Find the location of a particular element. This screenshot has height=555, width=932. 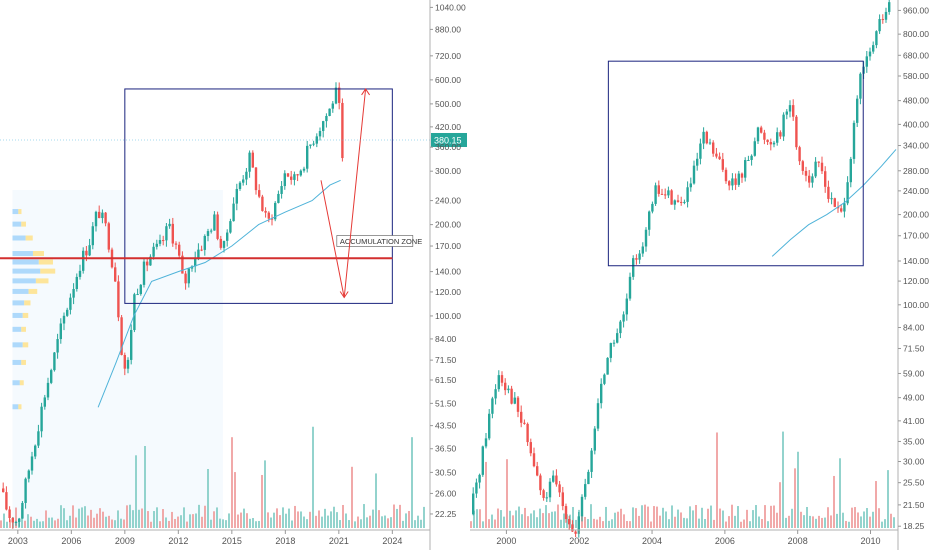

x-tick-label: 2000 is located at coordinates (506, 541).